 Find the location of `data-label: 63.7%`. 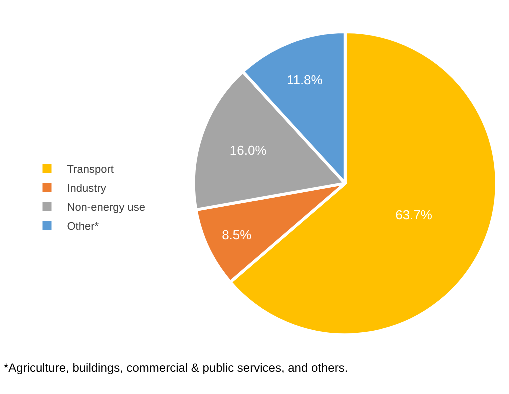

data-label: 63.7% is located at coordinates (414, 215).